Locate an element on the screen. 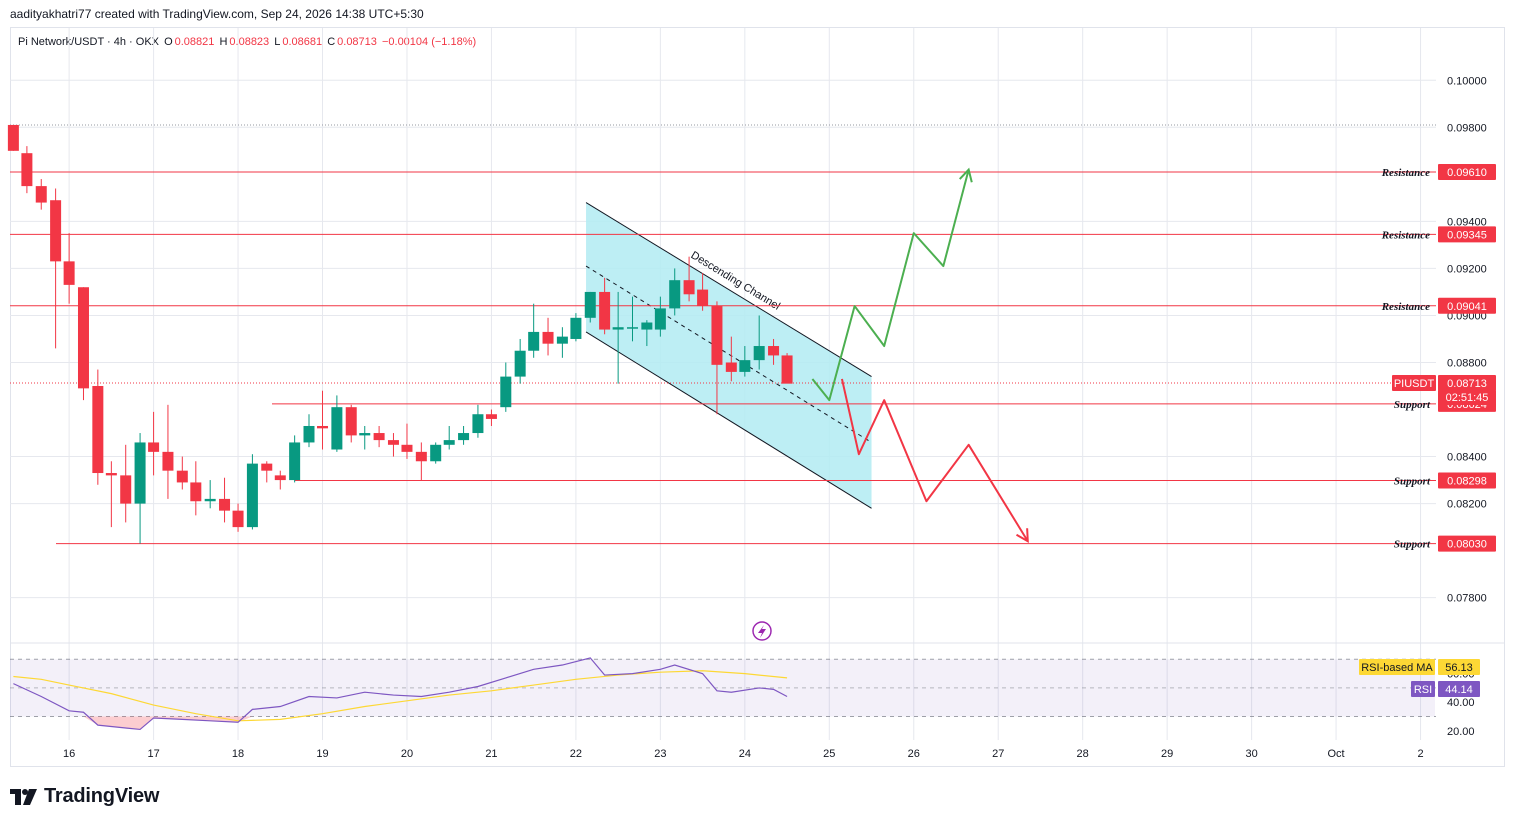 This screenshot has width=1515, height=827. rsi-pane is located at coordinates (757, 686).